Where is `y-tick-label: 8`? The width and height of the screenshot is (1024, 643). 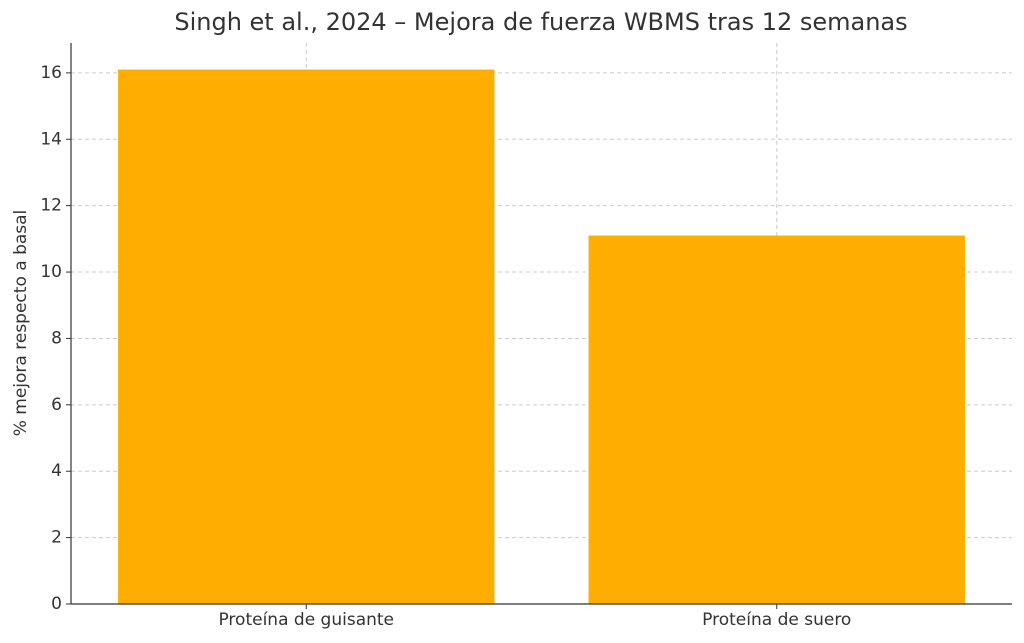 y-tick-label: 8 is located at coordinates (56, 338).